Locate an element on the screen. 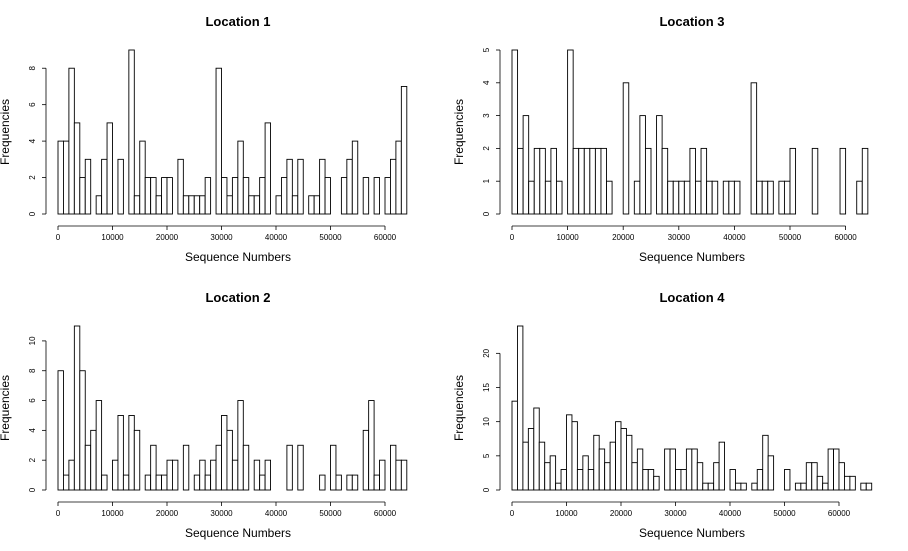  x-axis-label: Sequence Numbers is located at coordinates (238, 533).